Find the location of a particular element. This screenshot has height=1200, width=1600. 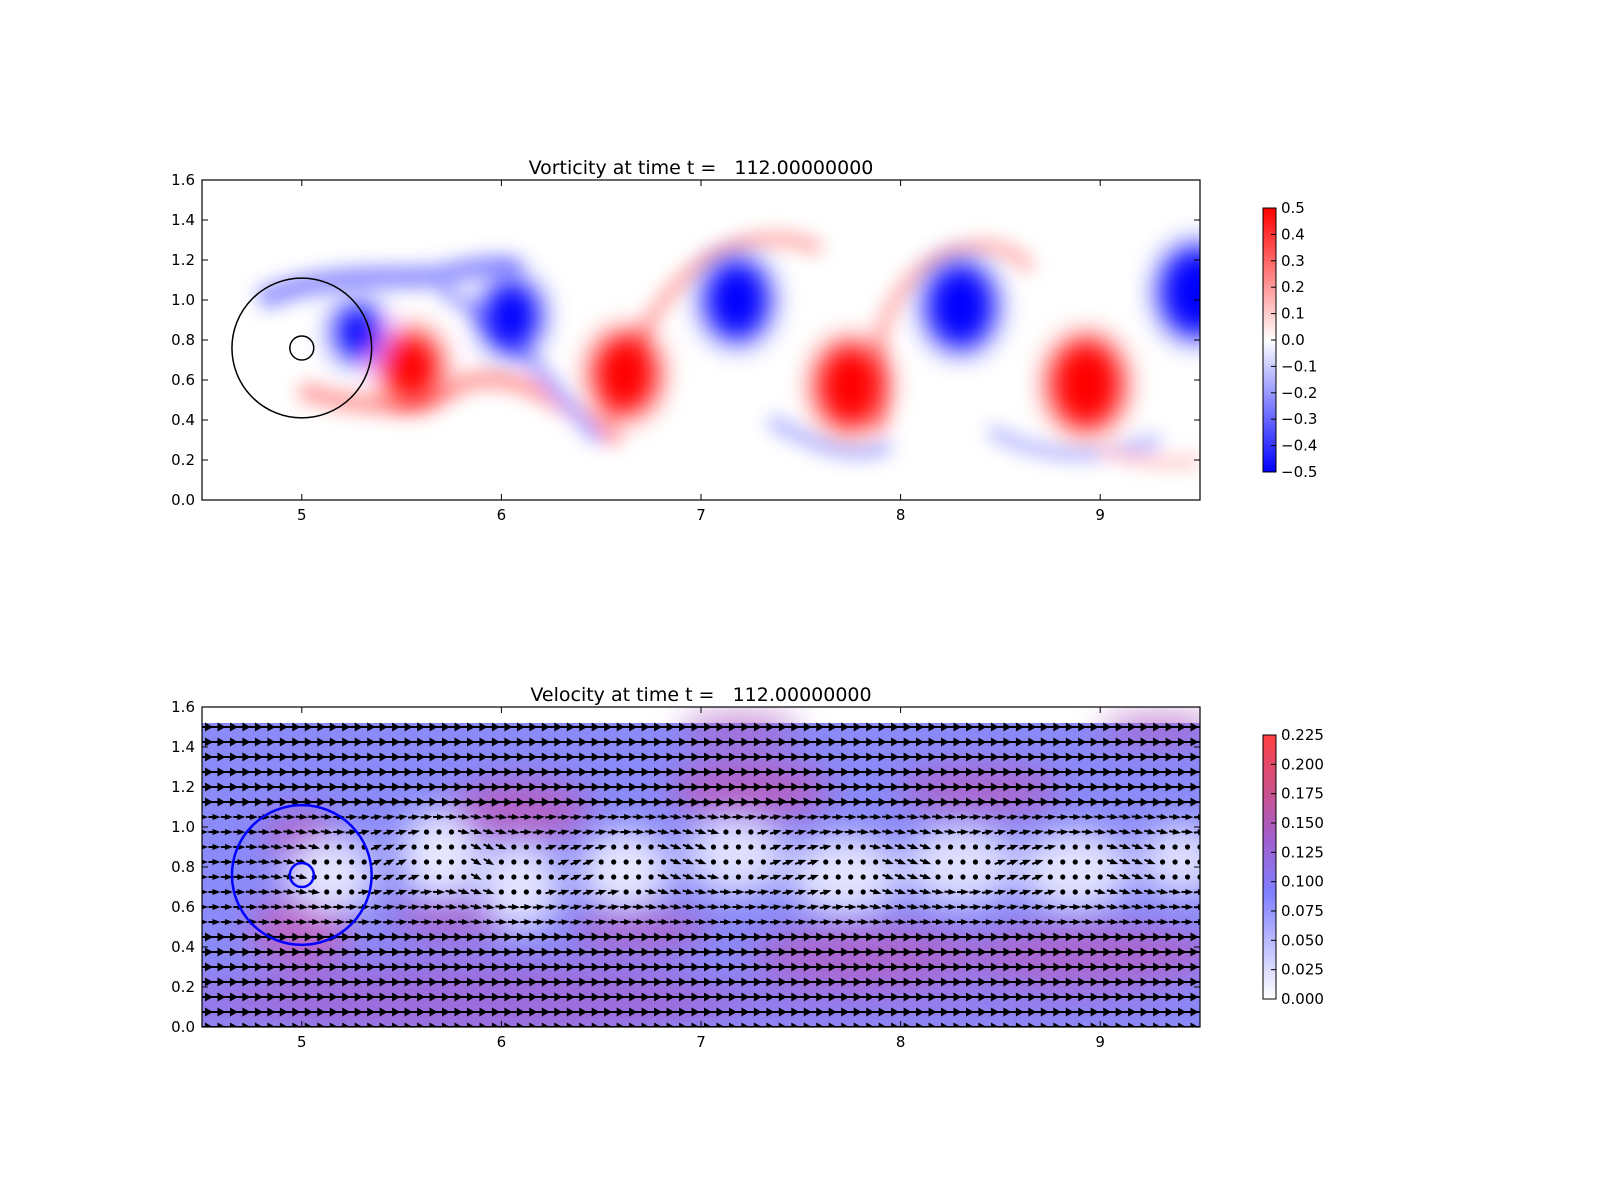

x-tick-label: 7 is located at coordinates (701, 515).